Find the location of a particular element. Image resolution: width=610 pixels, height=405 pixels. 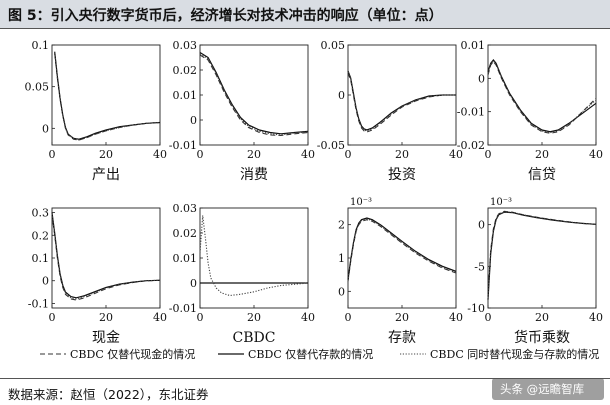

y-tick-label: -10 is located at coordinates (476, 308).